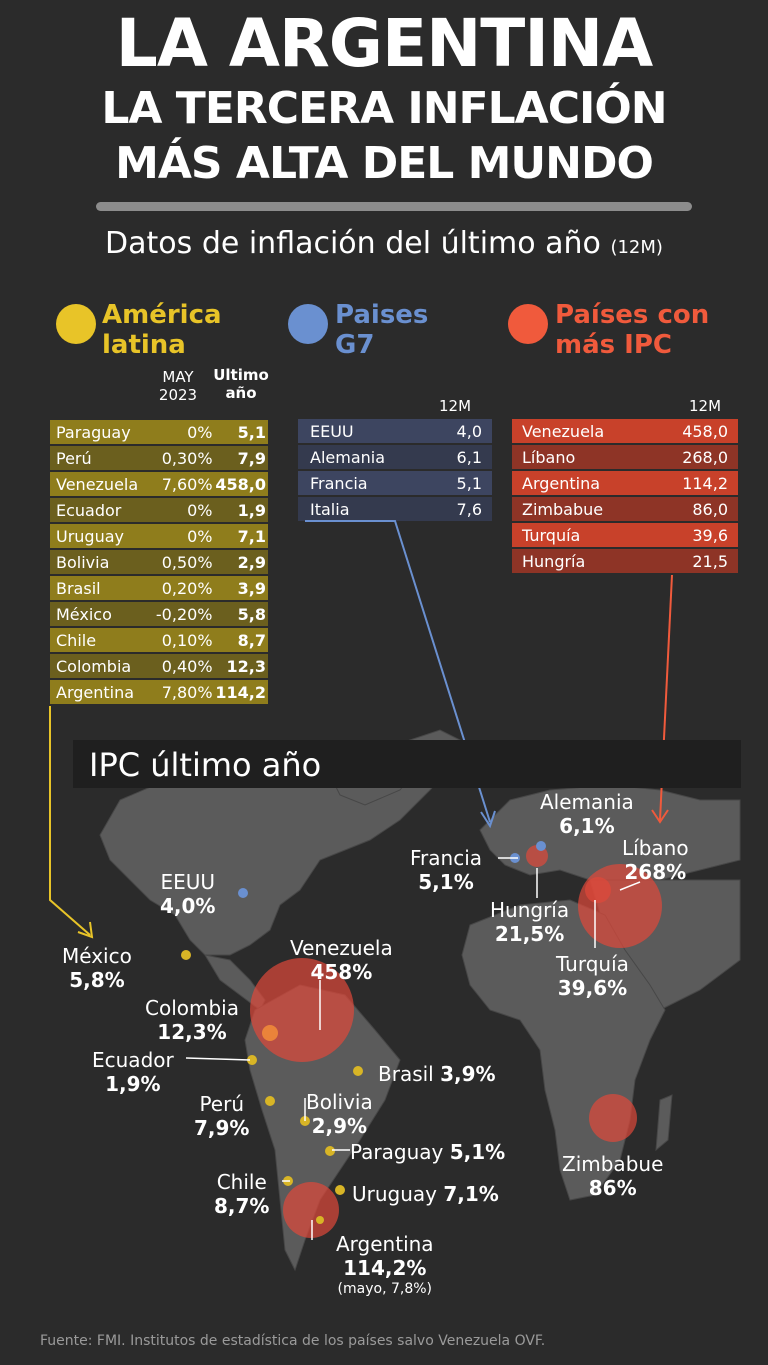  What do you see at coordinates (85, 930) in the screenshot?
I see `latam-arrow-head` at bounding box center [85, 930].